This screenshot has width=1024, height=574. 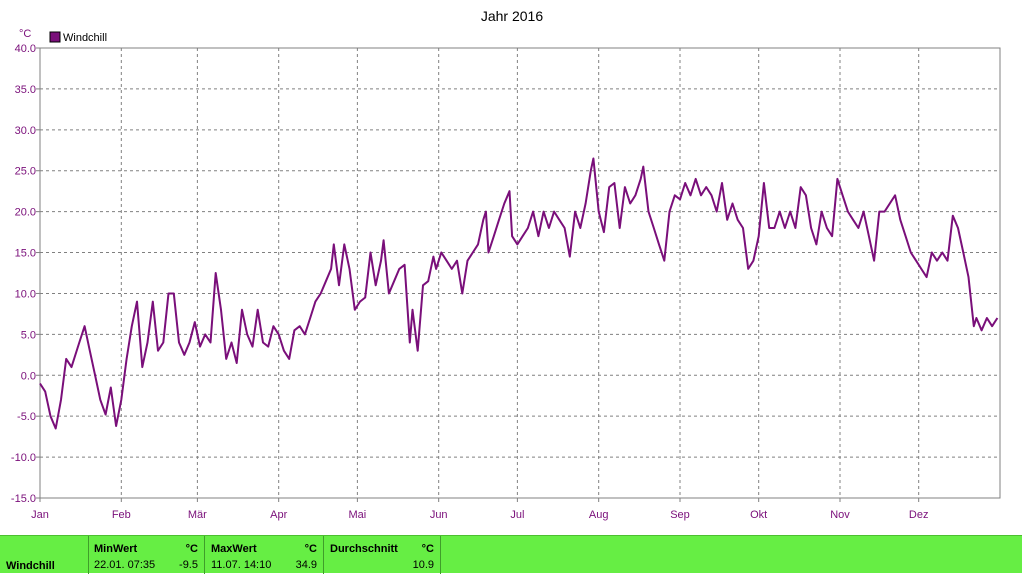 I want to click on y-tick-label: 0.0, so click(x=28, y=376).